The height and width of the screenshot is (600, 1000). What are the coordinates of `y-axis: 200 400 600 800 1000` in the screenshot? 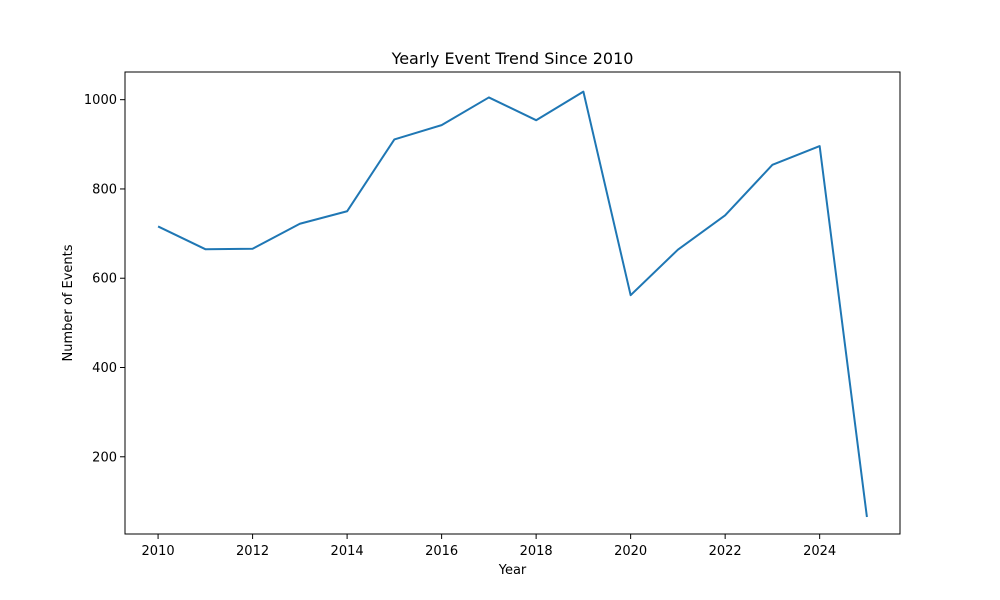 It's located at (104, 279).